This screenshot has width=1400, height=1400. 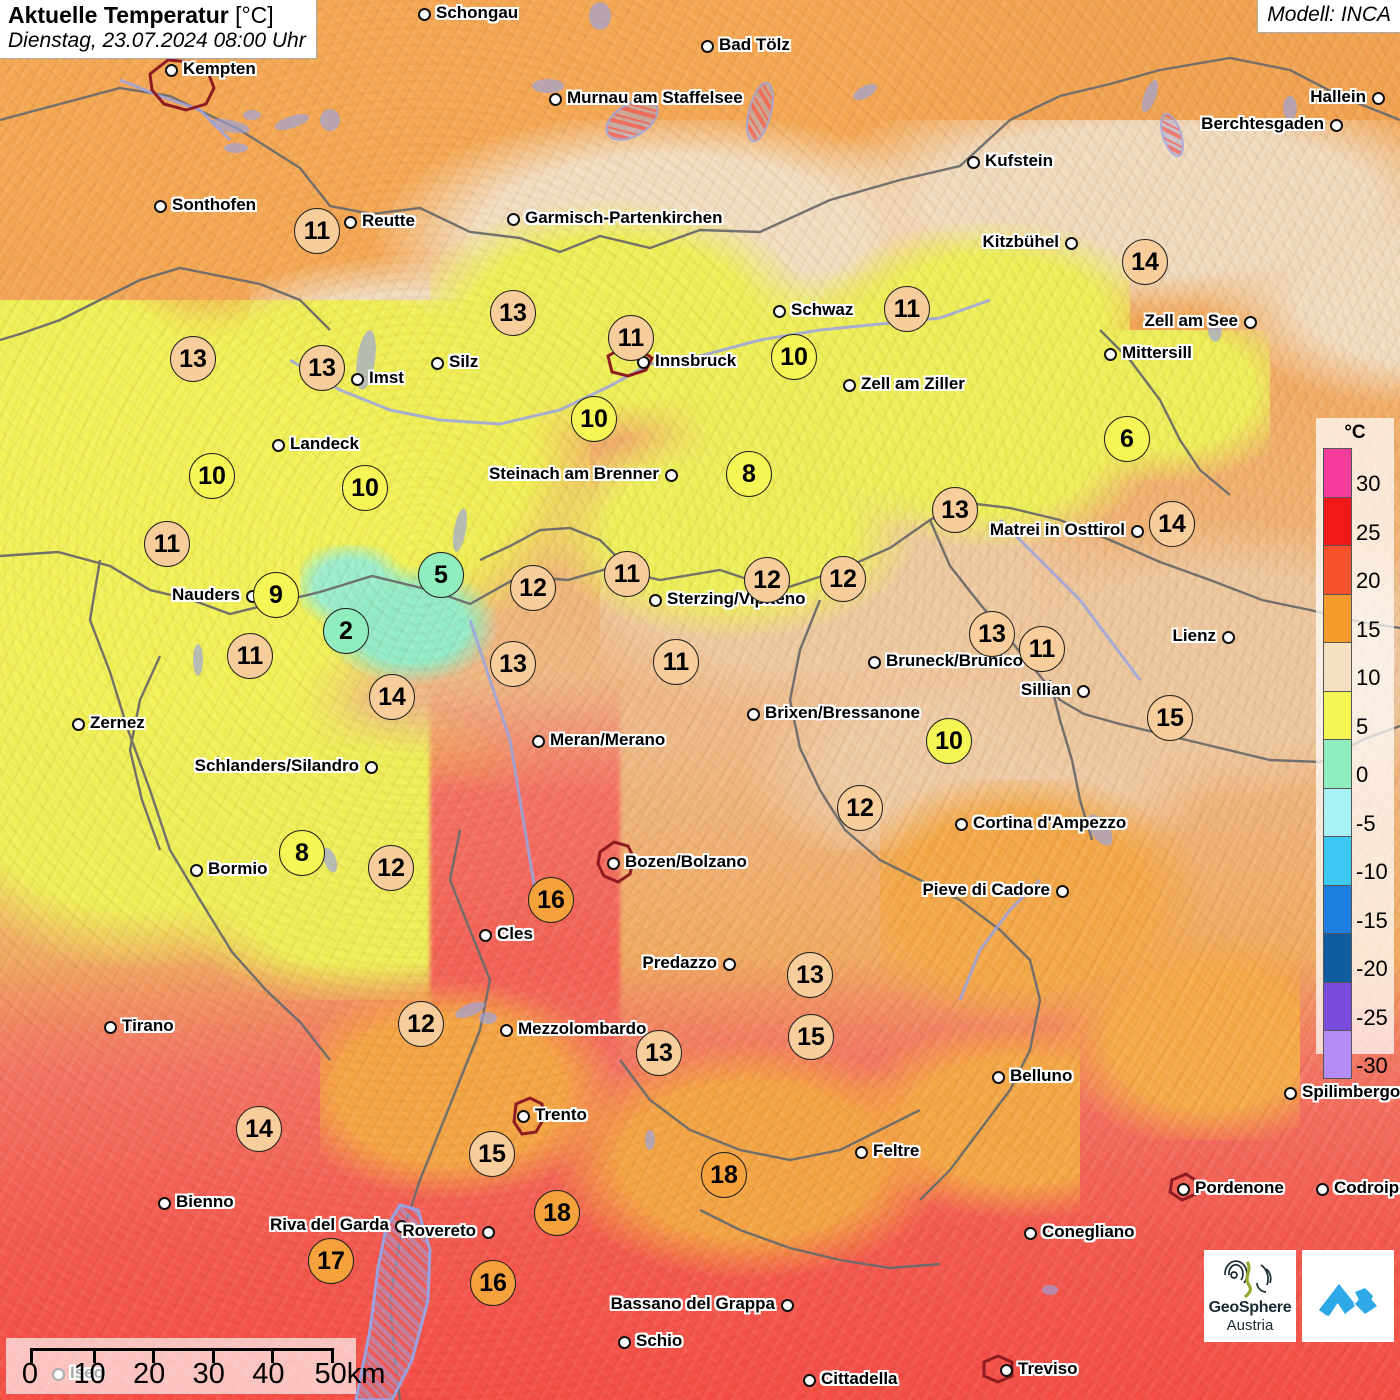 I want to click on lake-walchensee, so click(x=760, y=112).